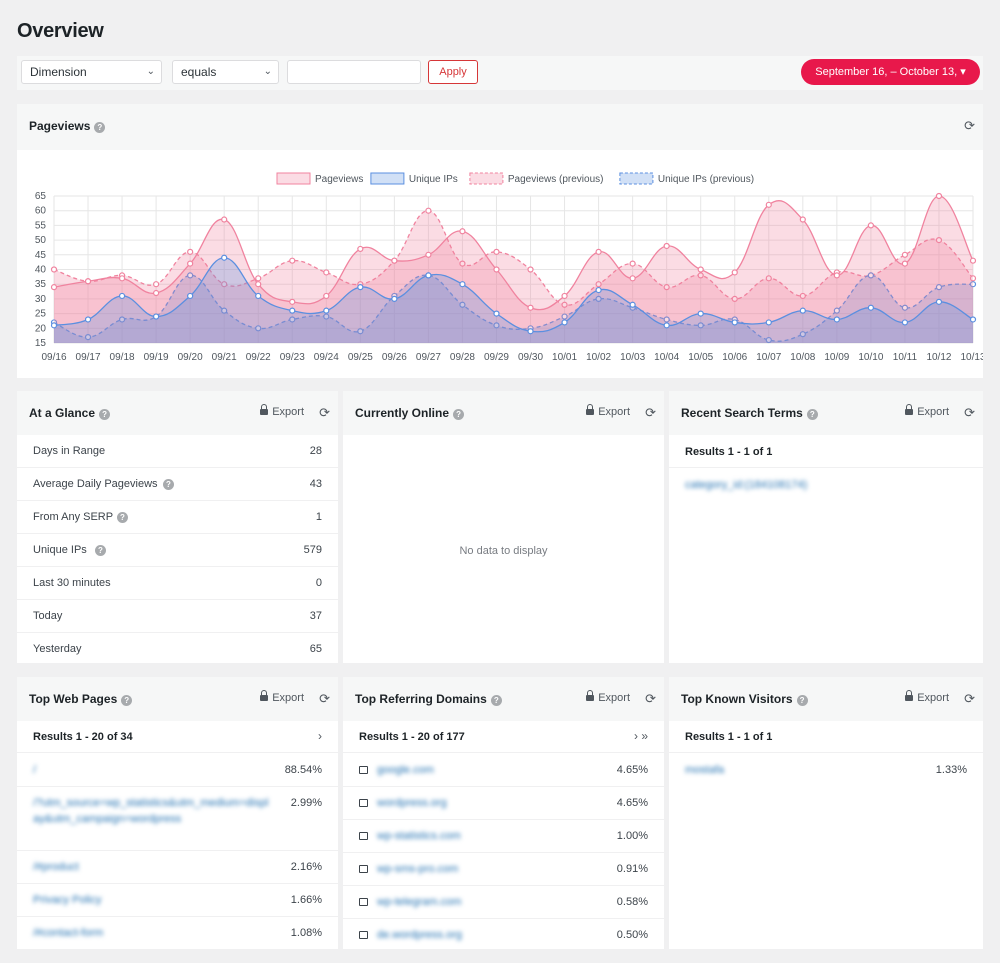 Image resolution: width=1000 pixels, height=963 pixels. I want to click on stat-value: 1, so click(318, 517).